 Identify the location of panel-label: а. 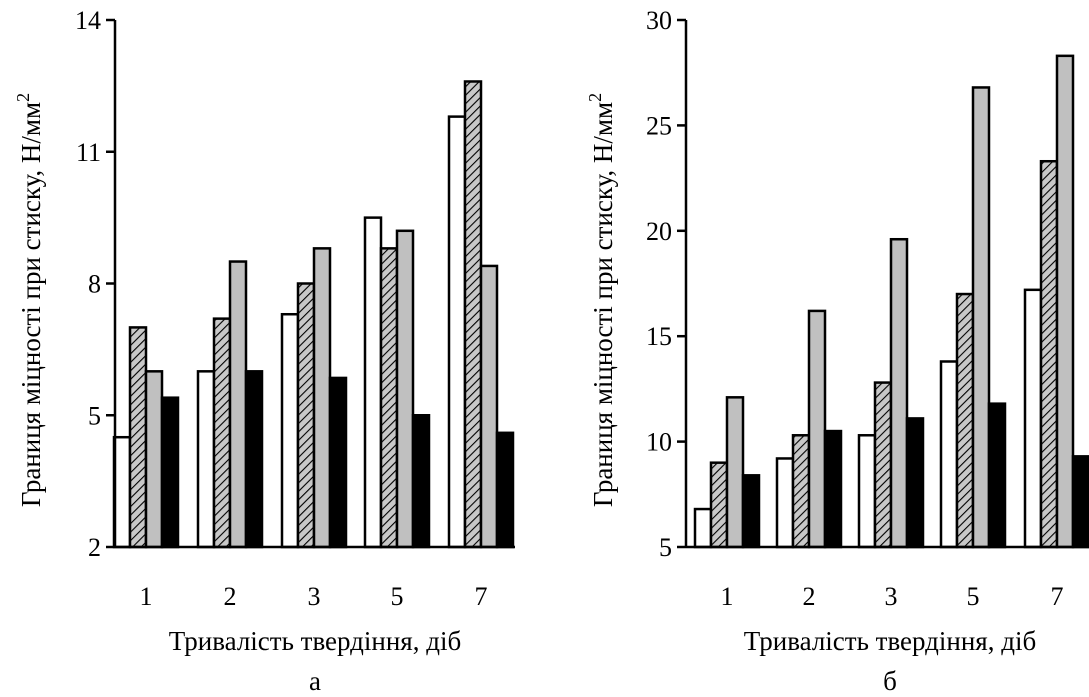
(315, 681).